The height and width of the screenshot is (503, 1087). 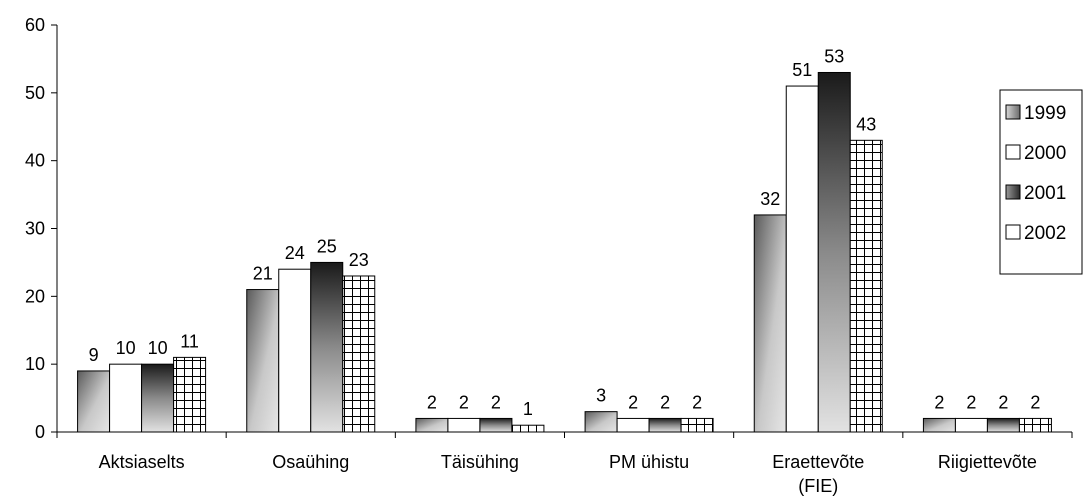 What do you see at coordinates (528, 409) in the screenshot?
I see `data-label: 1` at bounding box center [528, 409].